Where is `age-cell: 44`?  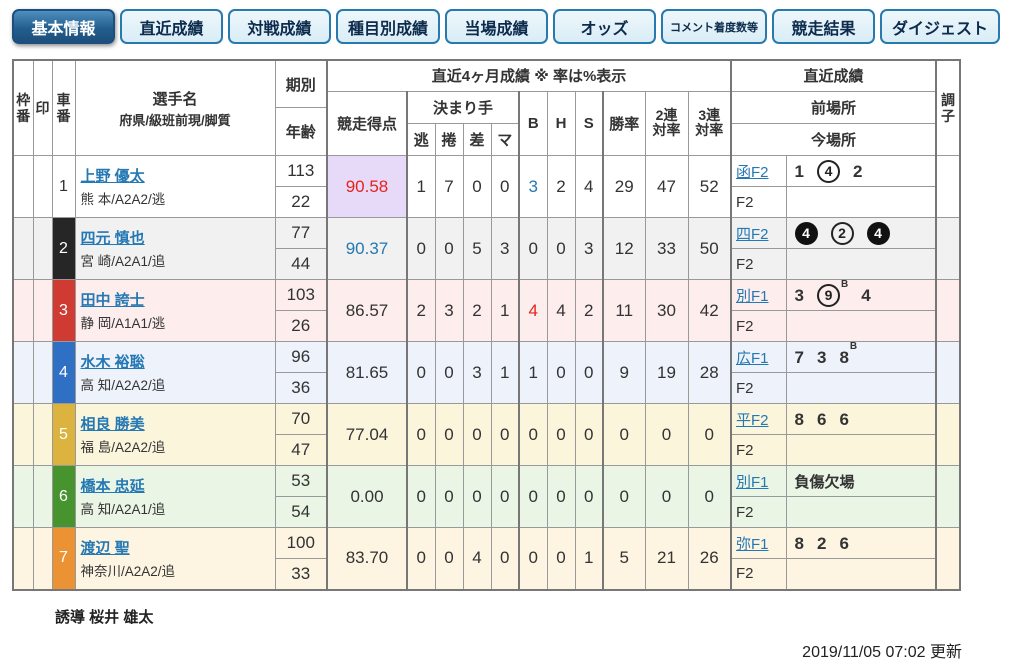
age-cell: 44 is located at coordinates (301, 264).